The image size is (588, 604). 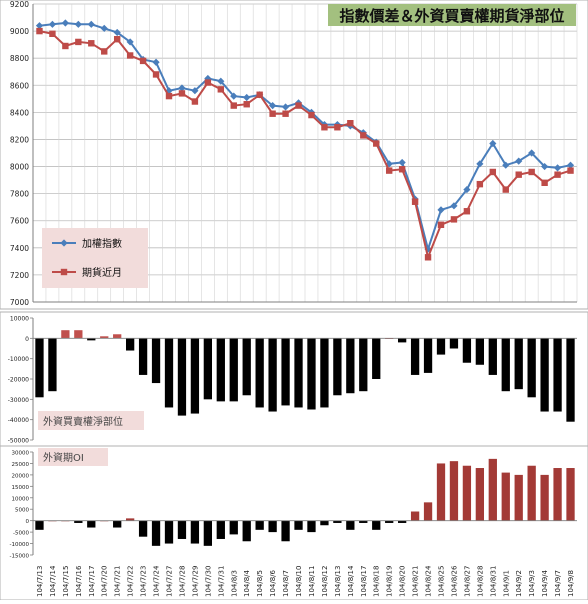 What do you see at coordinates (27, 339) in the screenshot?
I see `y-tick-label: 0` at bounding box center [27, 339].